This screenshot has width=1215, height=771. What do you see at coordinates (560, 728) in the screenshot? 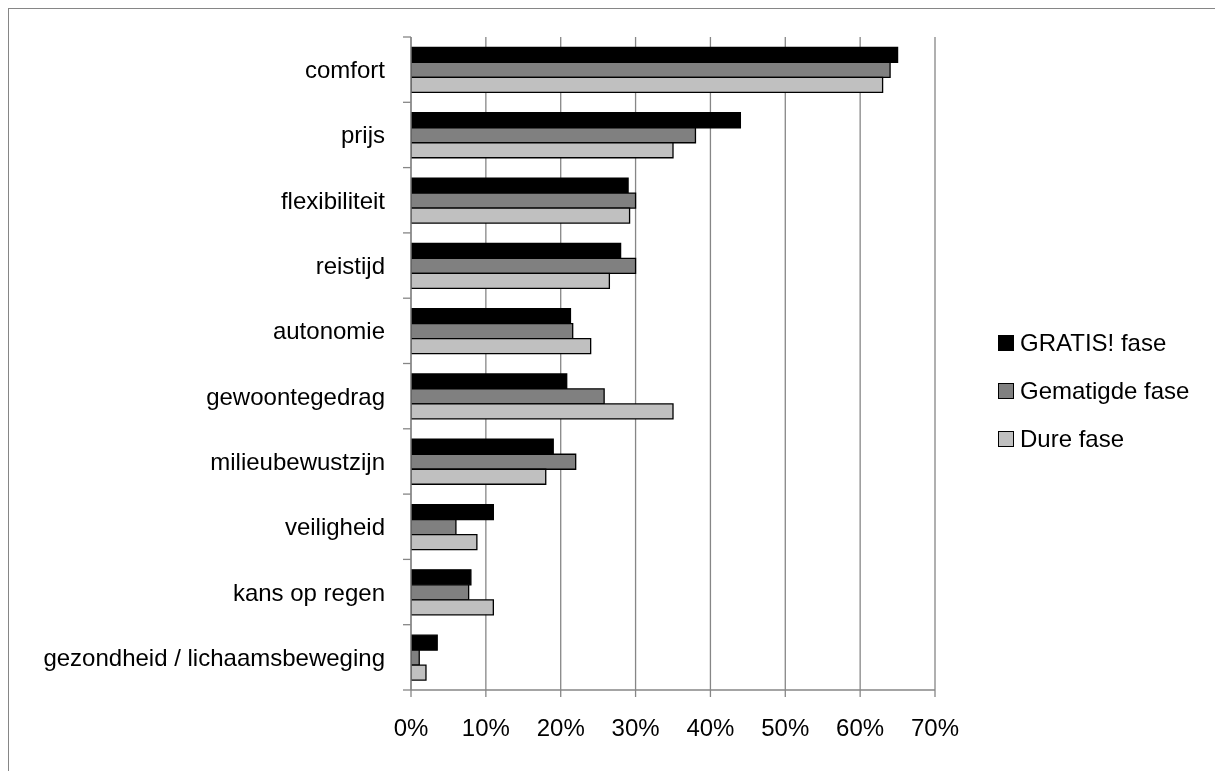
I see `x-tick-label: 20%` at bounding box center [560, 728].